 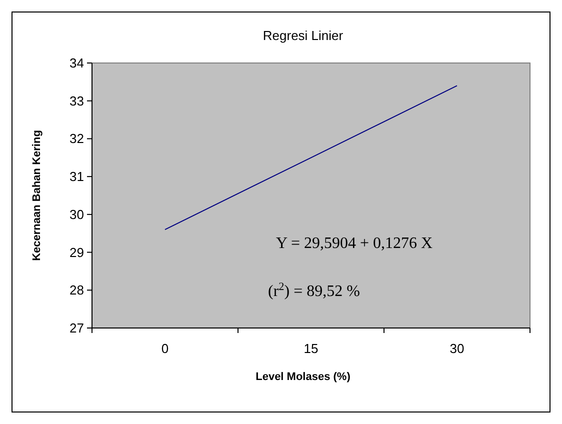 I want to click on chart-title: Regresi Linier, so click(x=303, y=35).